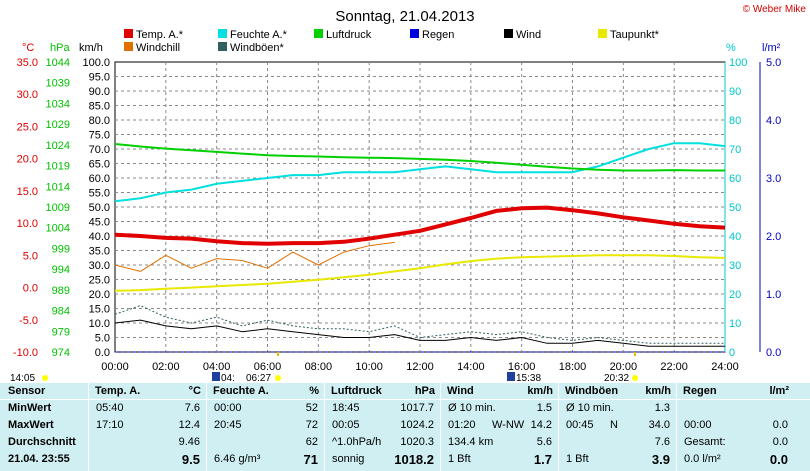  Describe the element at coordinates (700, 391) in the screenshot. I see `header-rain: Regen` at that location.